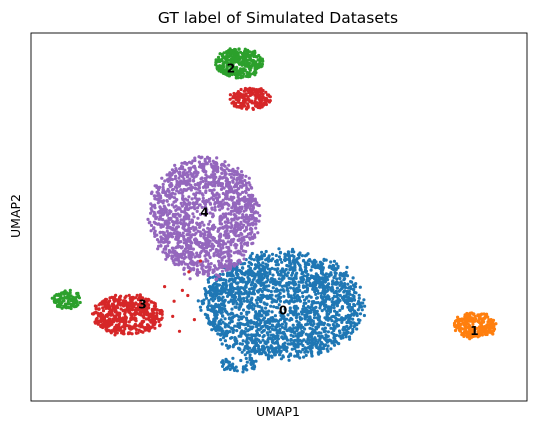 The height and width of the screenshot is (431, 535). What do you see at coordinates (249, 280) in the screenshot?
I see `cluster-0-point-2083` at bounding box center [249, 280].